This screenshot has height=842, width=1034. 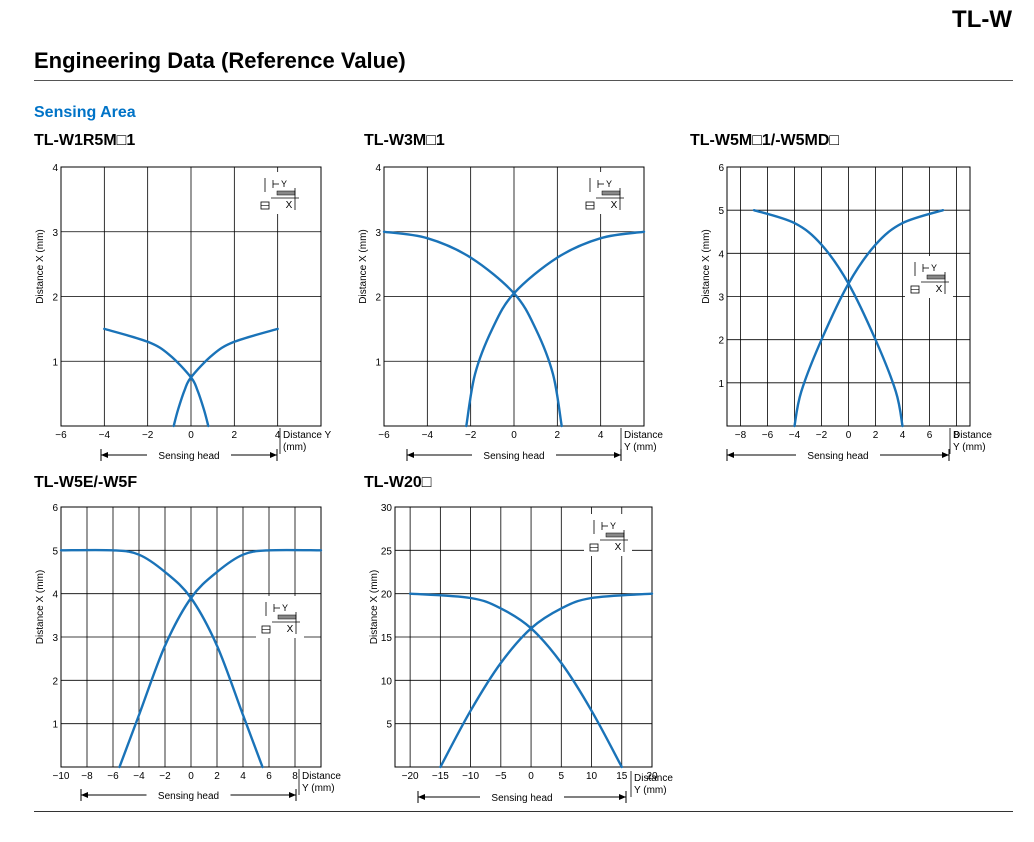 I want to click on footer-divider, so click(x=523, y=811).